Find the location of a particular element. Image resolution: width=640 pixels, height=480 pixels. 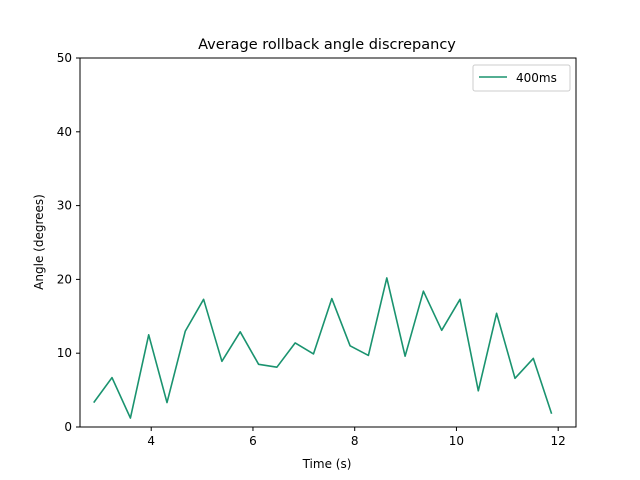

legend-label: 400ms is located at coordinates (536, 78).